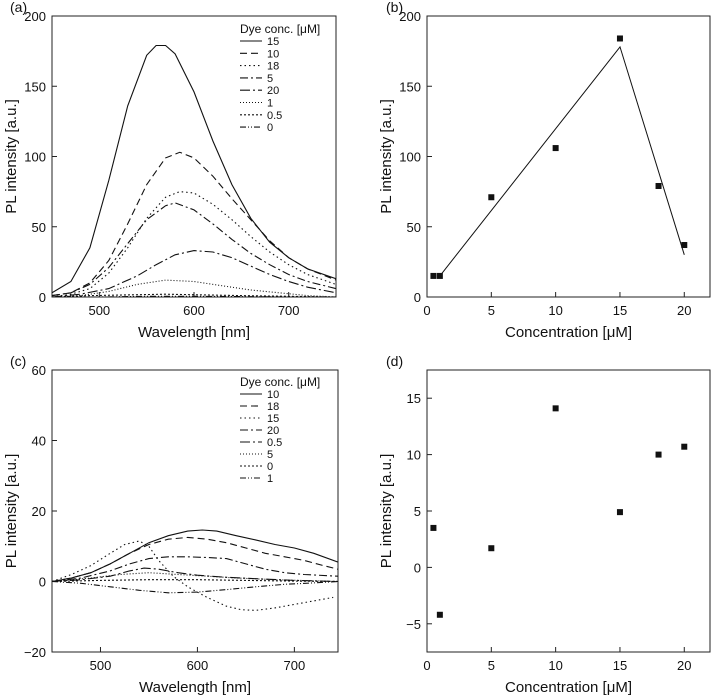  What do you see at coordinates (39, 441) in the screenshot?
I see `y-tick-label: 40` at bounding box center [39, 441].